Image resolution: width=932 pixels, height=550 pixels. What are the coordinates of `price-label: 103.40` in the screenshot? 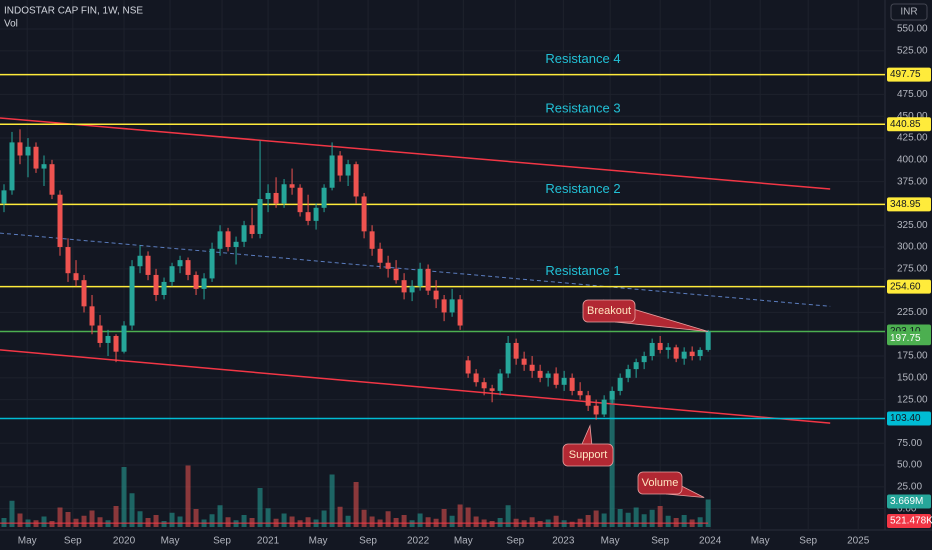 It's located at (905, 418).